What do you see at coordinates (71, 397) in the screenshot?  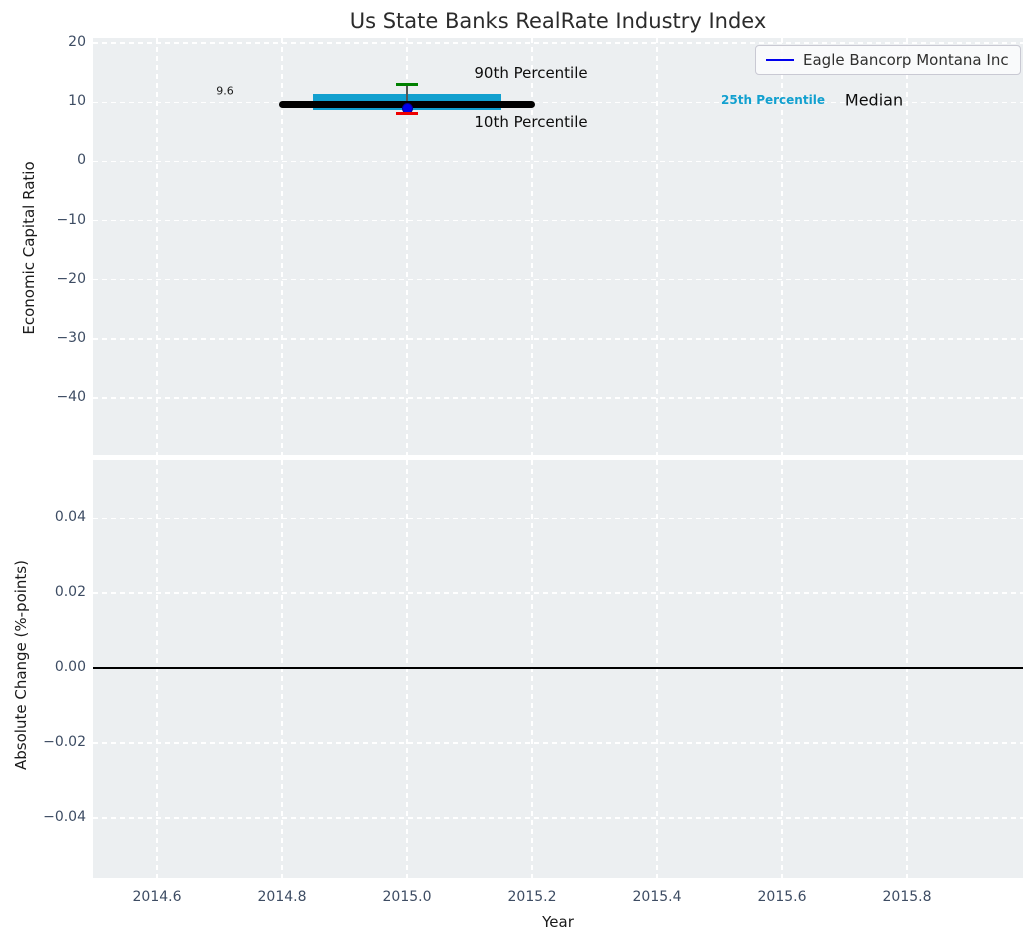 I see `y-tick-label: −40` at bounding box center [71, 397].